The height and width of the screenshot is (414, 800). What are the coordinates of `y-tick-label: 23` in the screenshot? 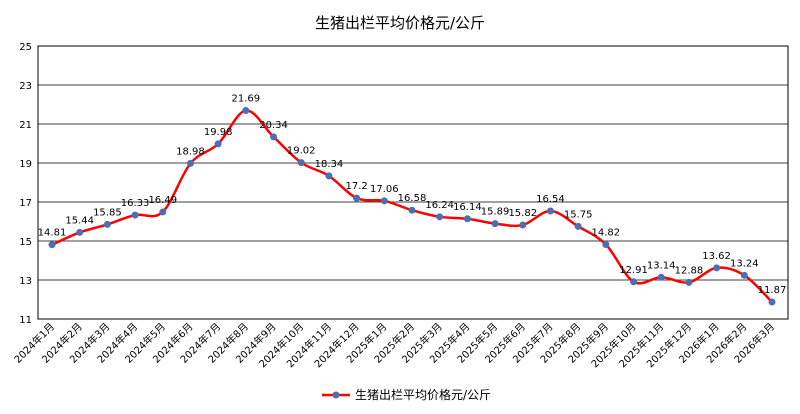 It's located at (25, 86).